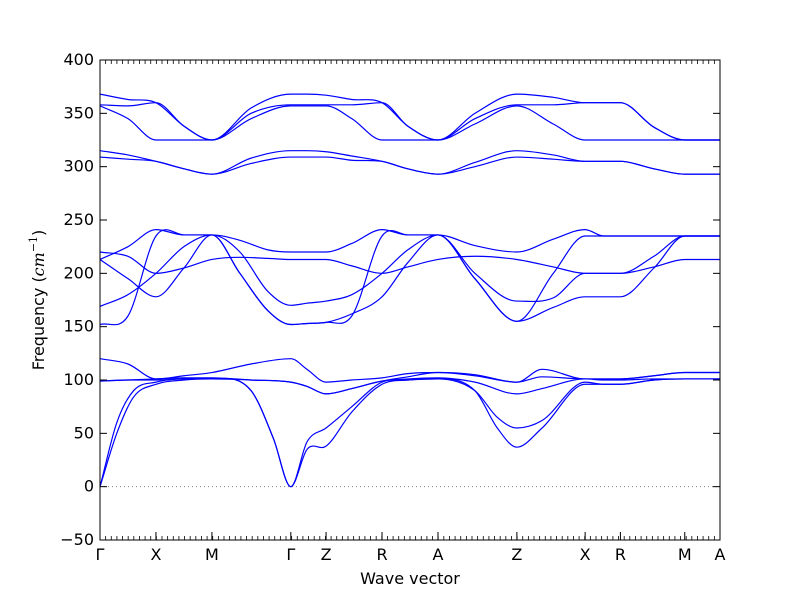 This screenshot has width=800, height=605. What do you see at coordinates (38, 233) in the screenshot?
I see `y-axis-label-close: )` at bounding box center [38, 233].